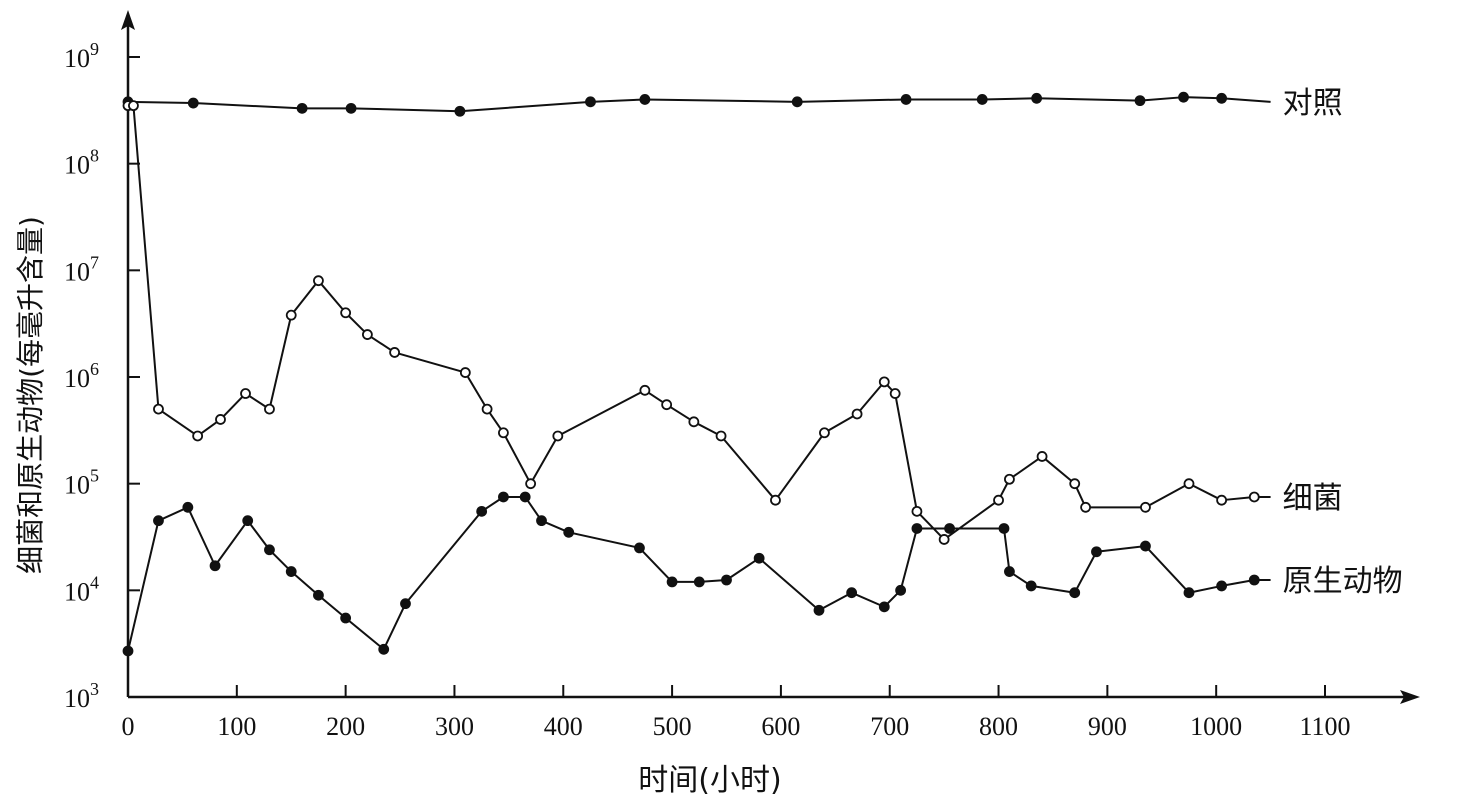 This screenshot has width=1461, height=805. What do you see at coordinates (345, 726) in the screenshot?
I see `x-tick-label: 200` at bounding box center [345, 726].